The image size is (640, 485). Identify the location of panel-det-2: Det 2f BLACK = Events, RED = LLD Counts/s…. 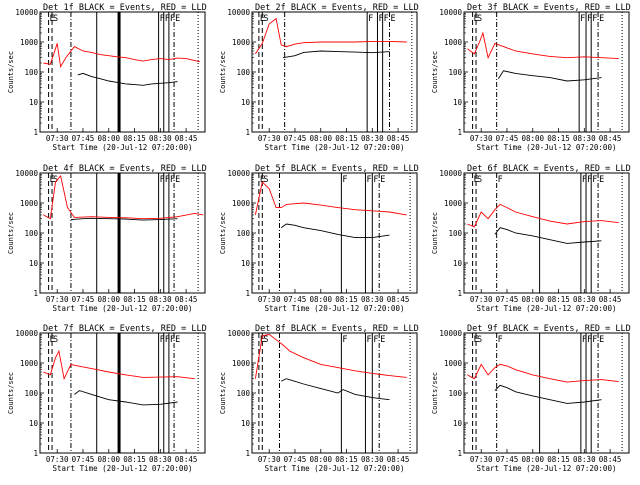
(319, 77).